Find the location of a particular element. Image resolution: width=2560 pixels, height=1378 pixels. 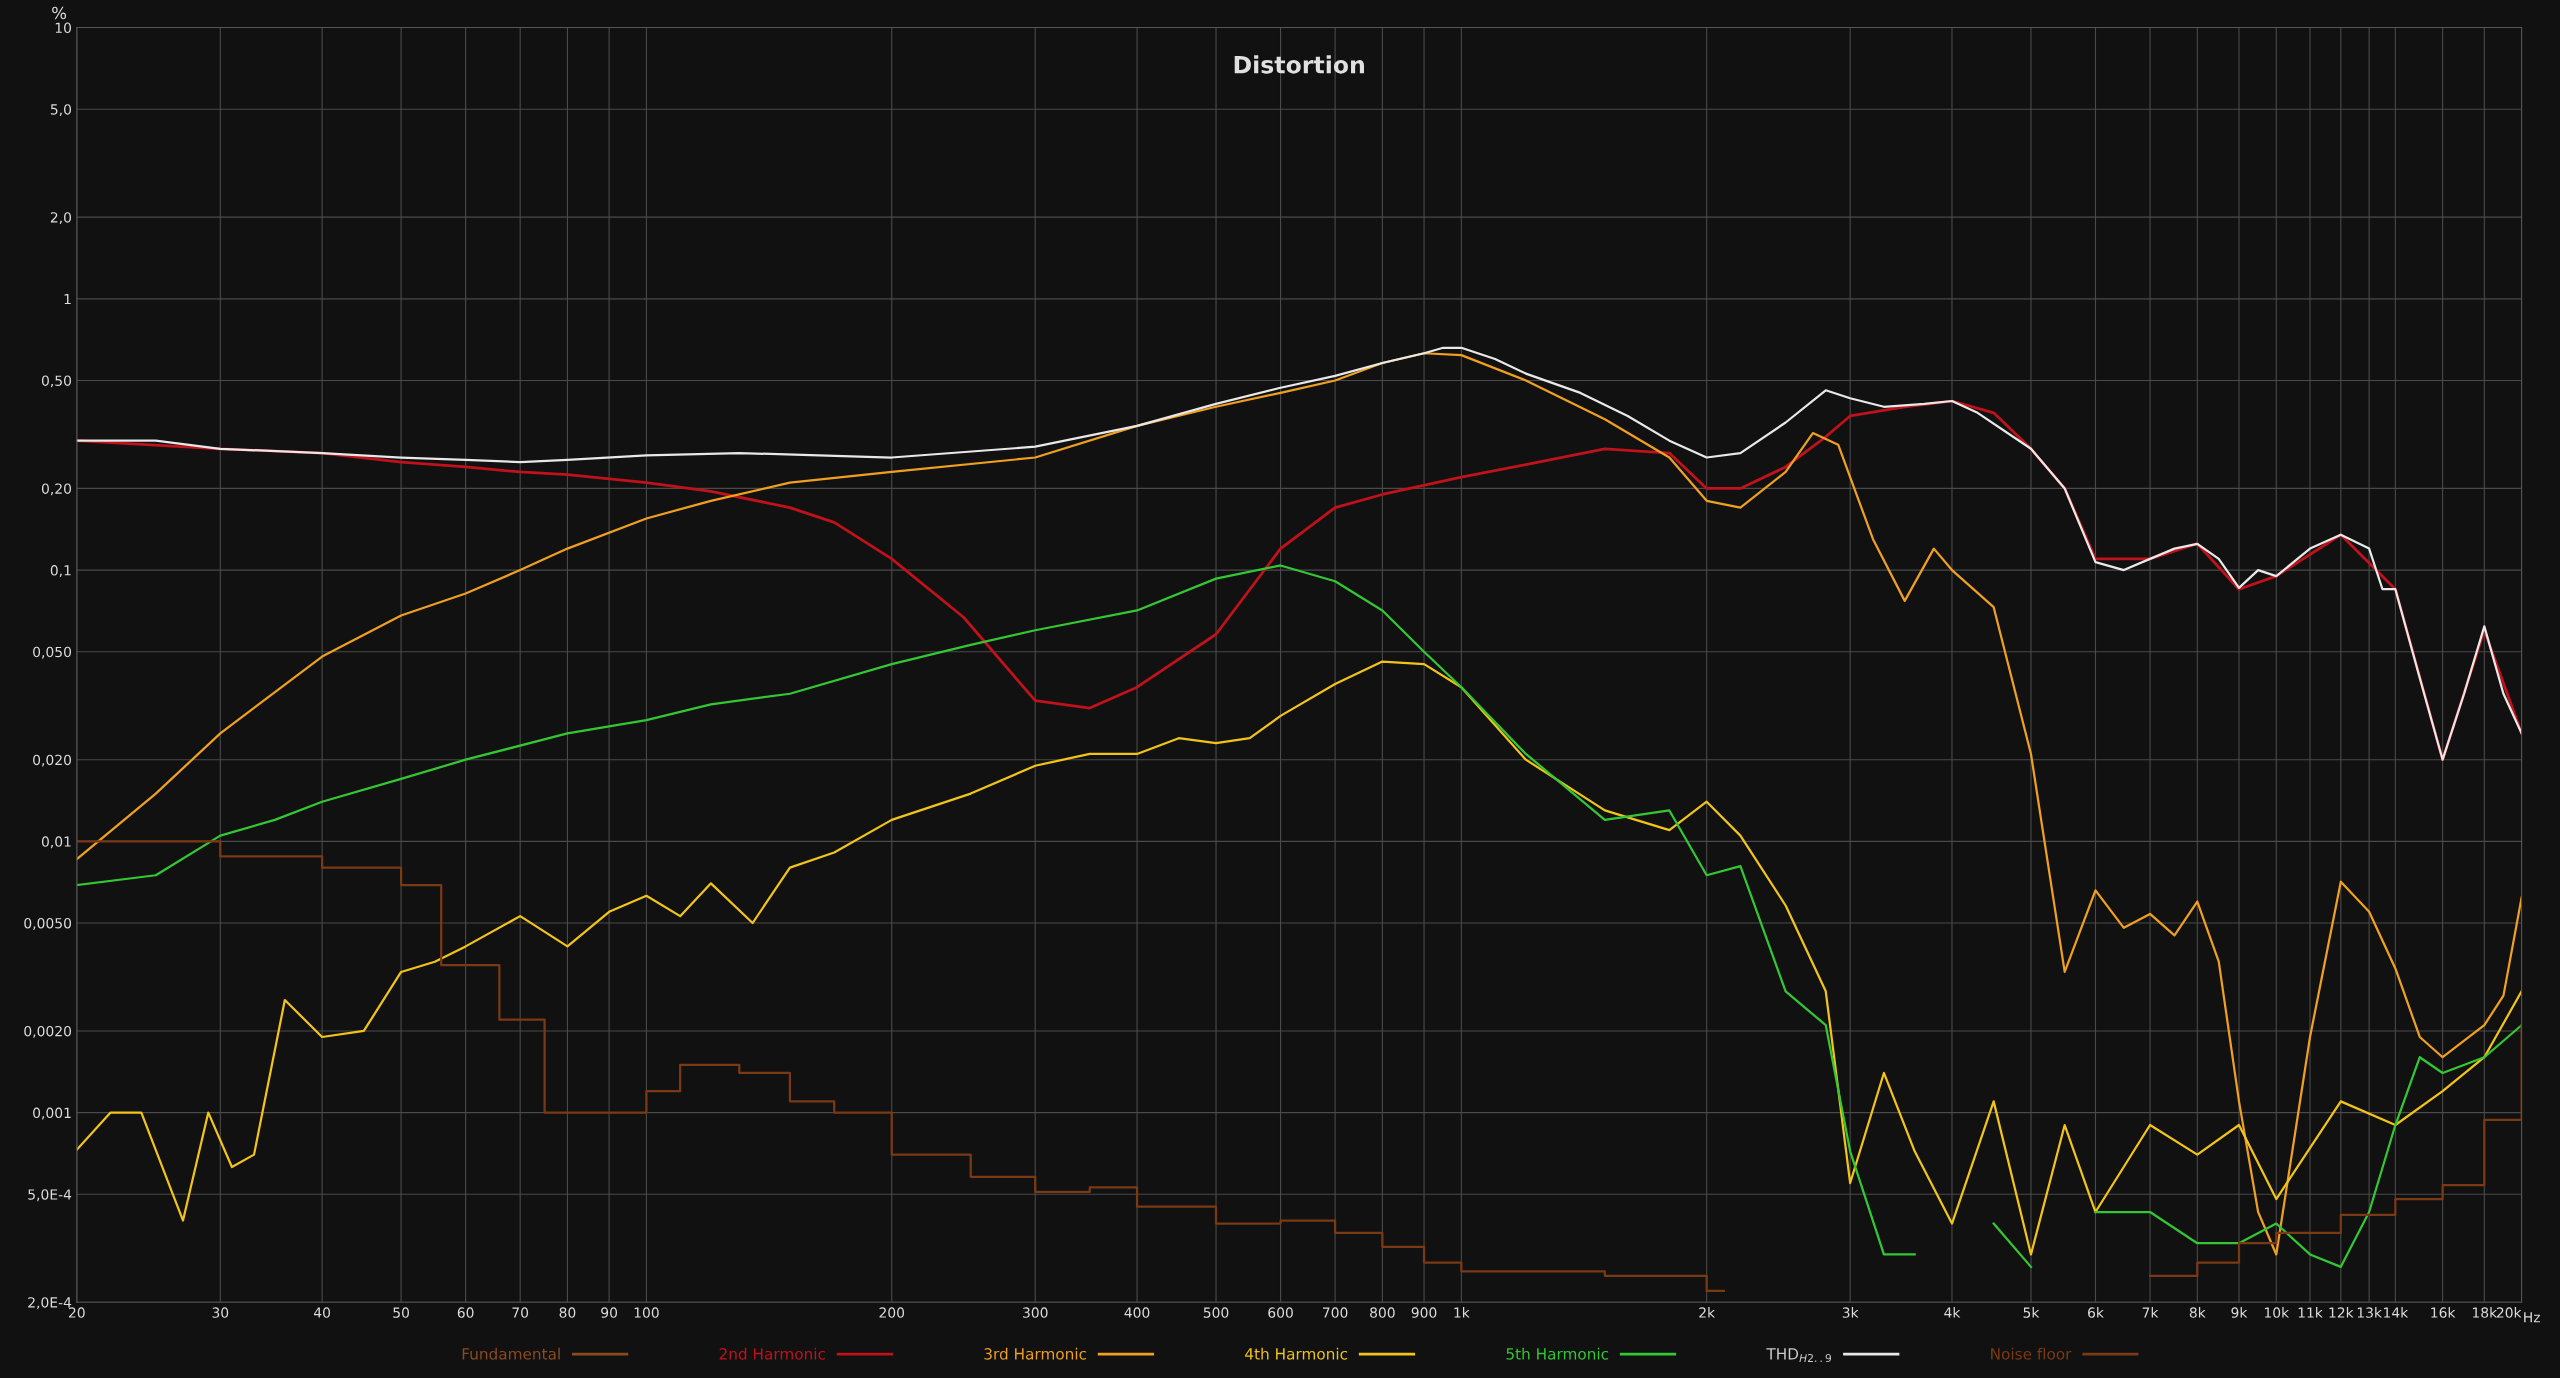

y-tick-label: 1 is located at coordinates (67, 299).